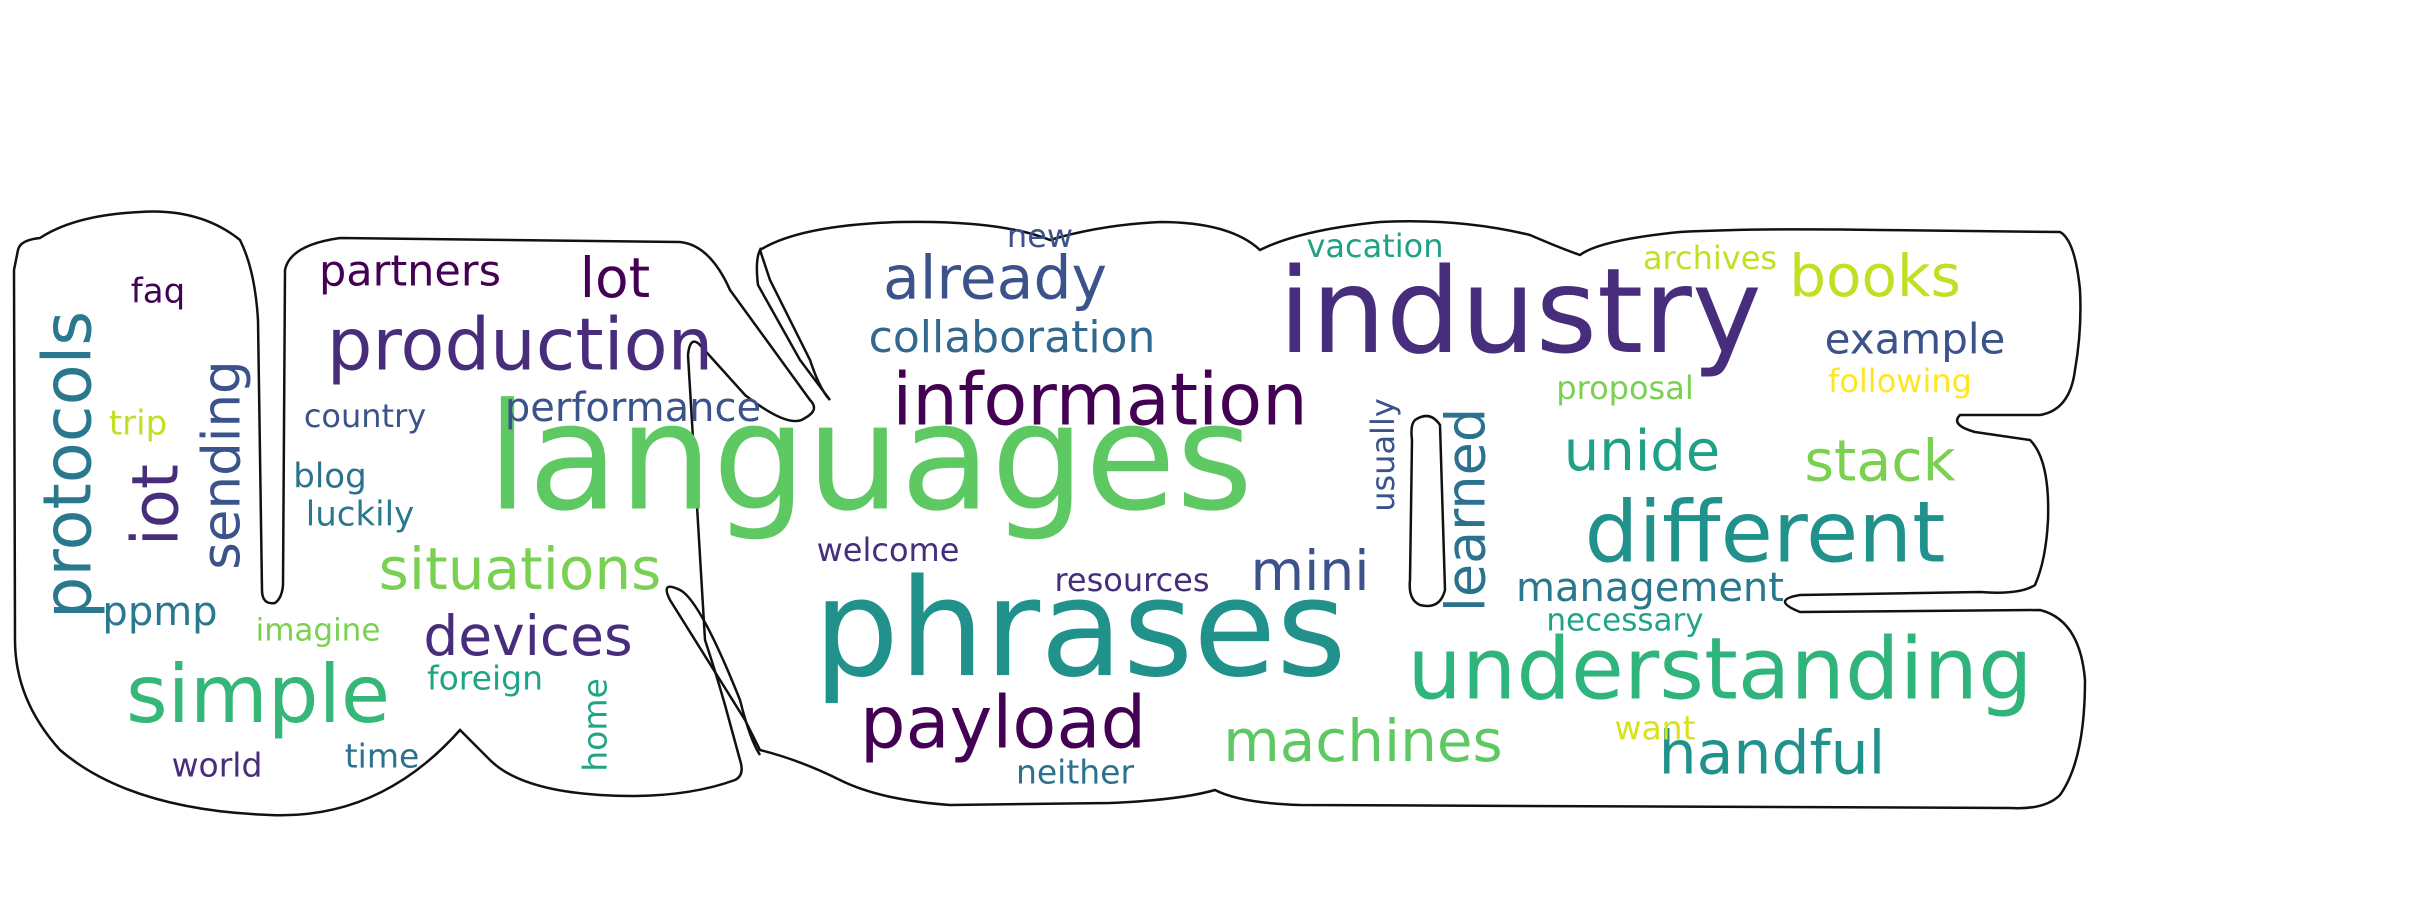 The width and height of the screenshot is (2425, 903). What do you see at coordinates (1624, 388) in the screenshot?
I see `word-proposal: proposal` at bounding box center [1624, 388].